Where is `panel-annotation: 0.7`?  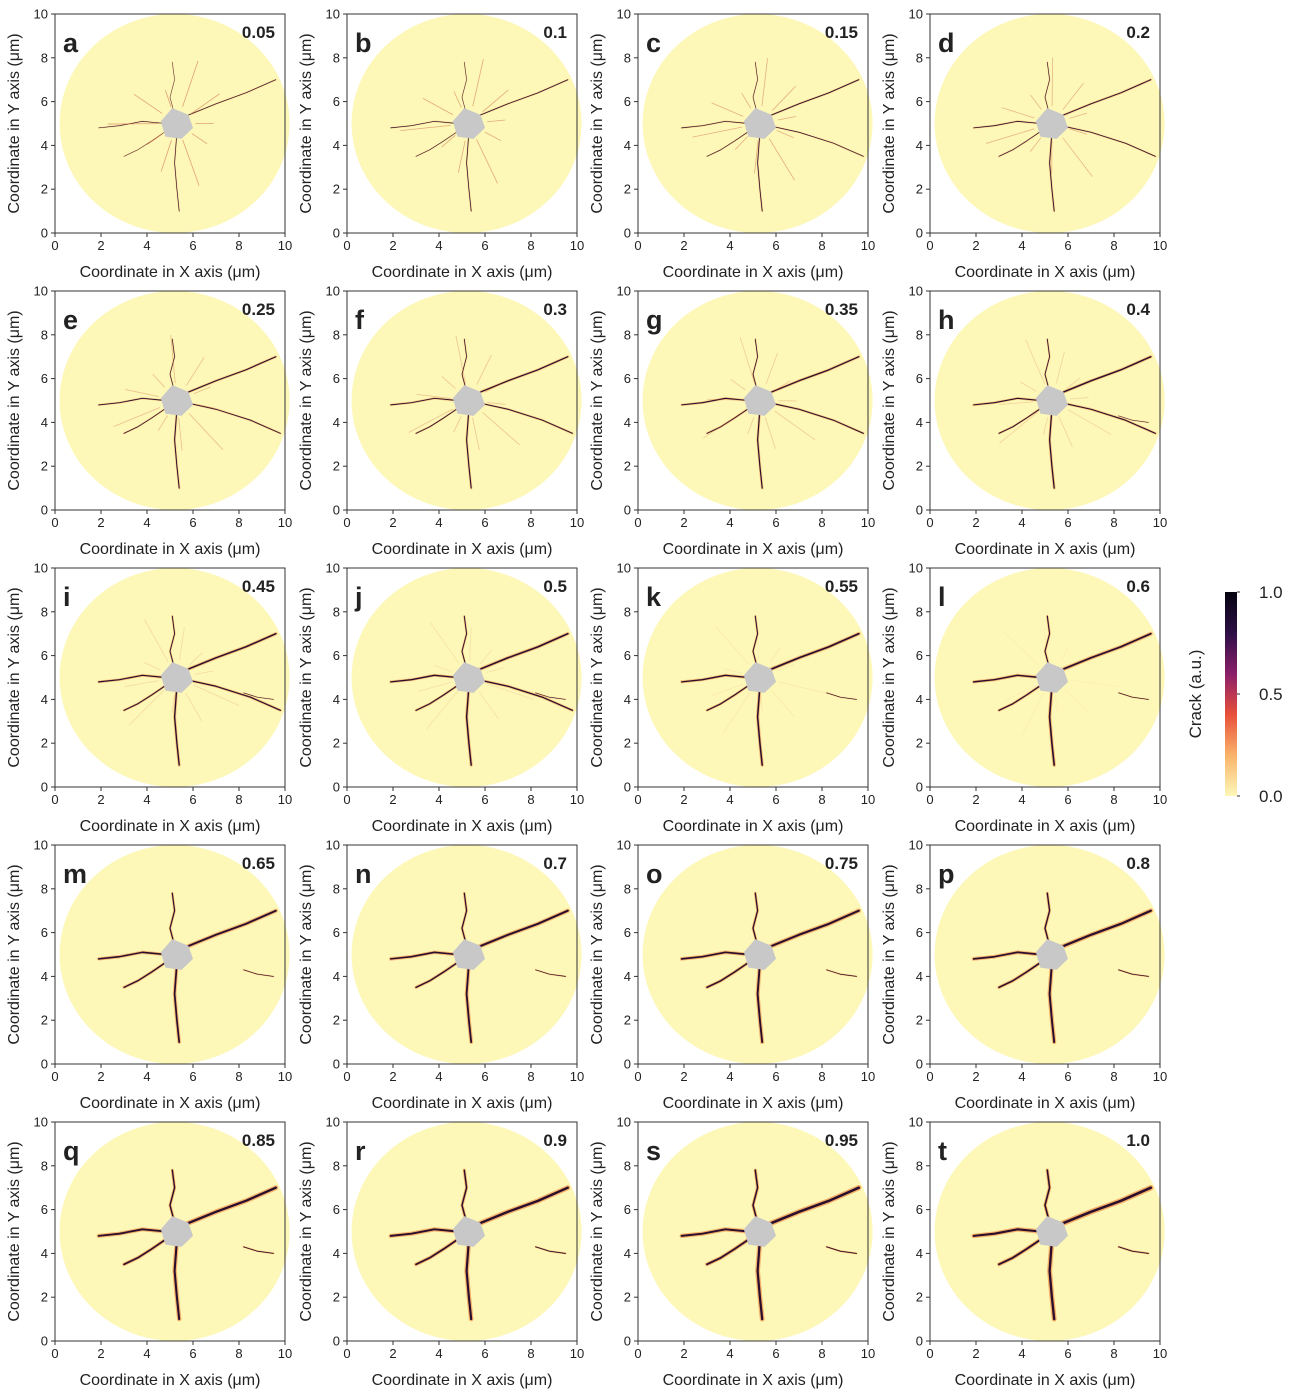
panel-annotation: 0.7 is located at coordinates (555, 863).